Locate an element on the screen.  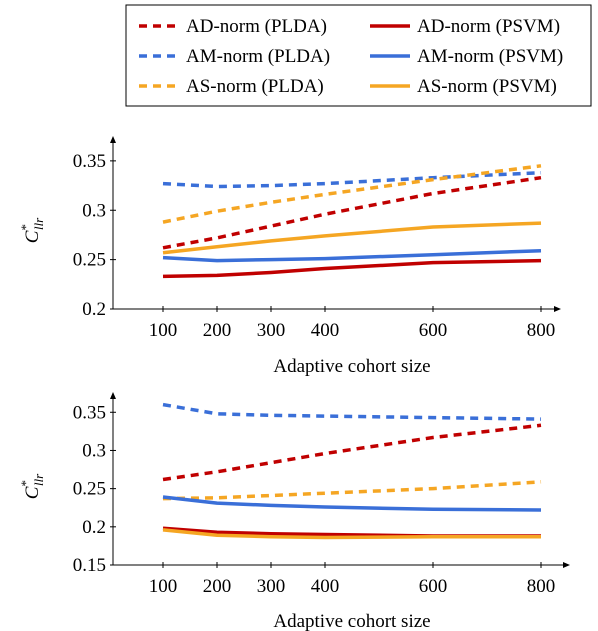
legend-label-ad-norm-plda: AD-norm (PLDA) is located at coordinates (256, 26).